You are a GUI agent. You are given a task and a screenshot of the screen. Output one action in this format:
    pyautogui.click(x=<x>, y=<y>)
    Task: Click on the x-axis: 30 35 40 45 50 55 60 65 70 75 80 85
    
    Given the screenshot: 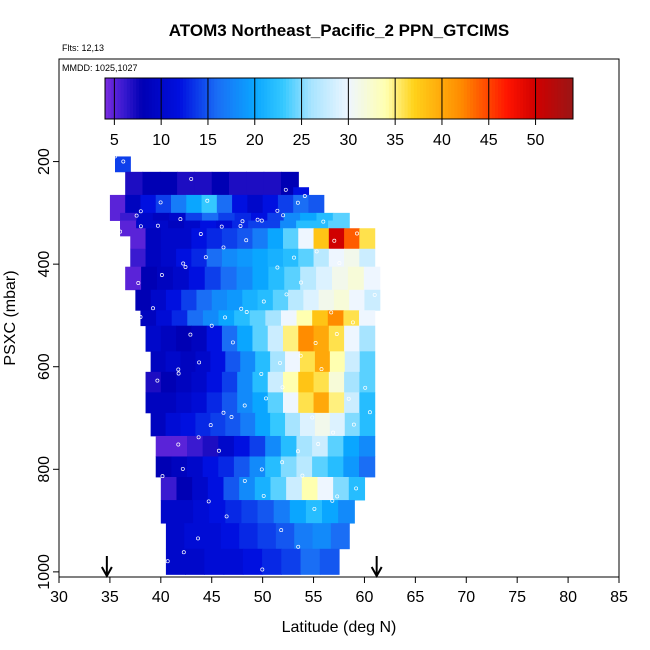 What is the action you would take?
    pyautogui.click(x=339, y=591)
    